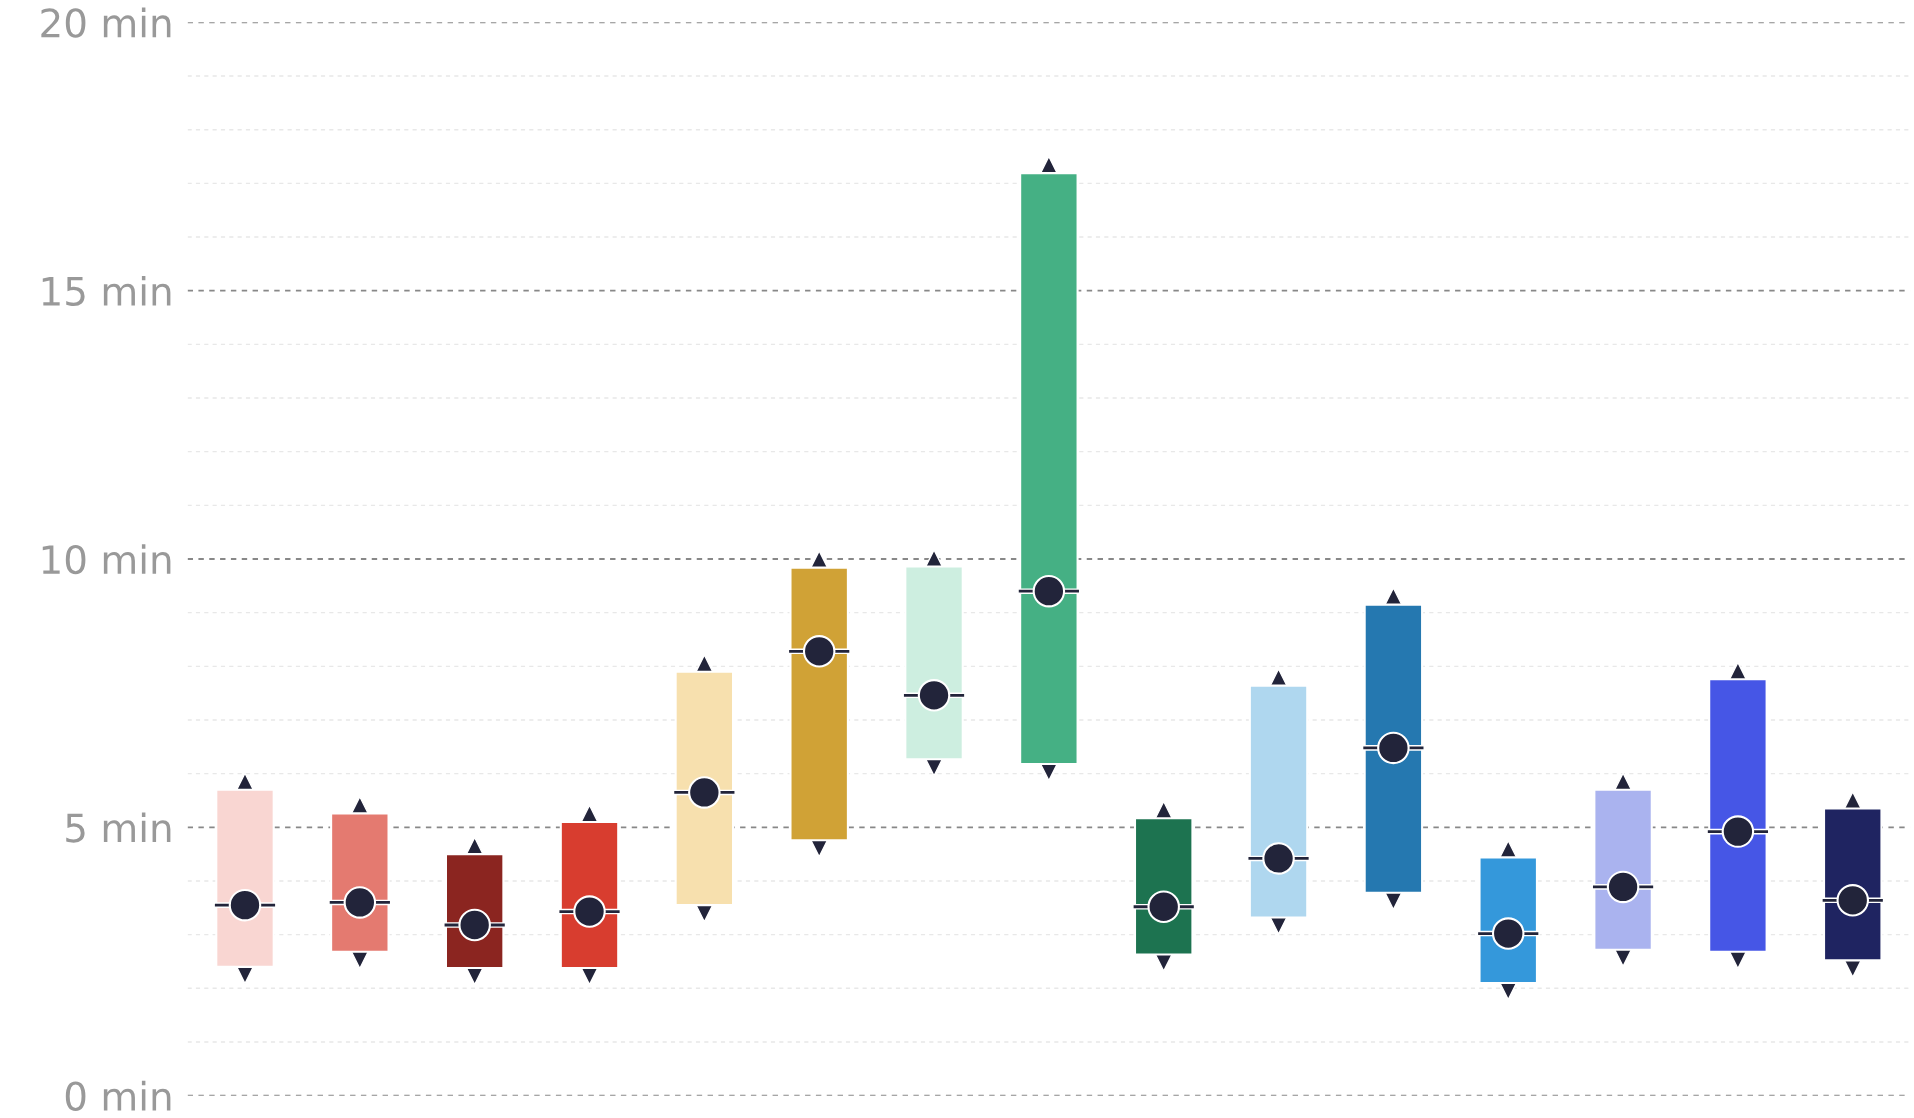 The image size is (1914, 1118). Describe the element at coordinates (106, 22) in the screenshot. I see `y-tick-label: 20 min` at that location.